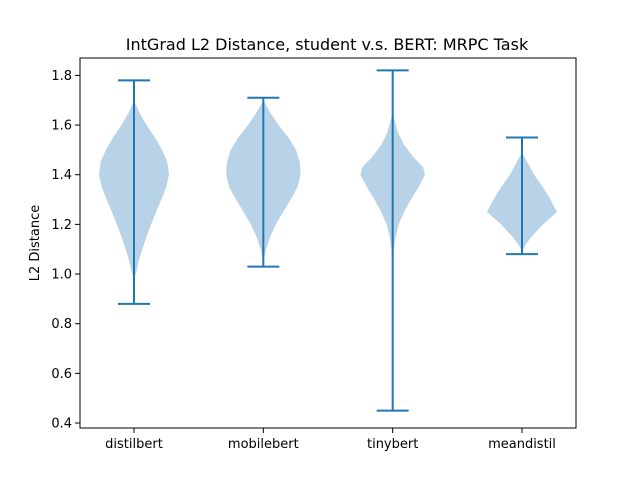 The width and height of the screenshot is (640, 480). What do you see at coordinates (61, 225) in the screenshot?
I see `y-tick-label: 1.2` at bounding box center [61, 225].